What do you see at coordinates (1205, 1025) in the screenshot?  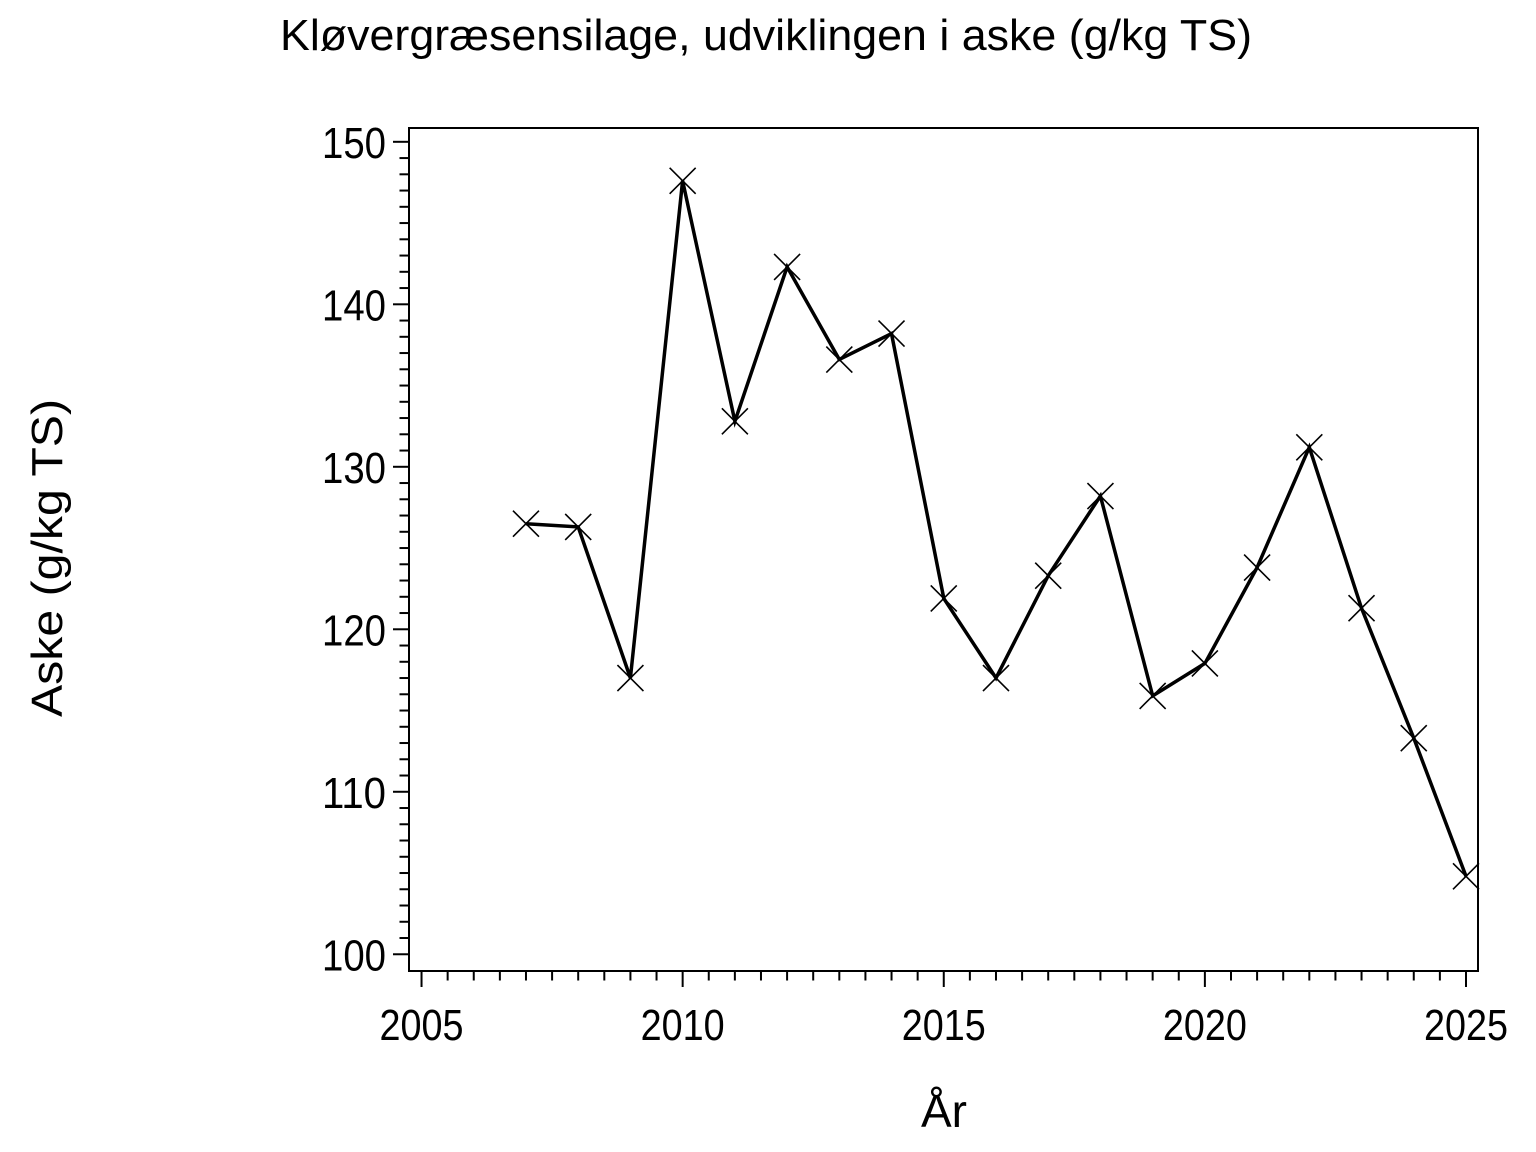 I see `x-tick-label: 2020` at bounding box center [1205, 1025].